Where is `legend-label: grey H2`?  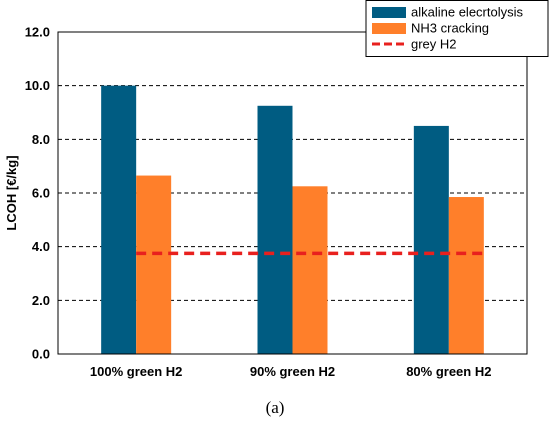
legend-label: grey H2 is located at coordinates (434, 44).